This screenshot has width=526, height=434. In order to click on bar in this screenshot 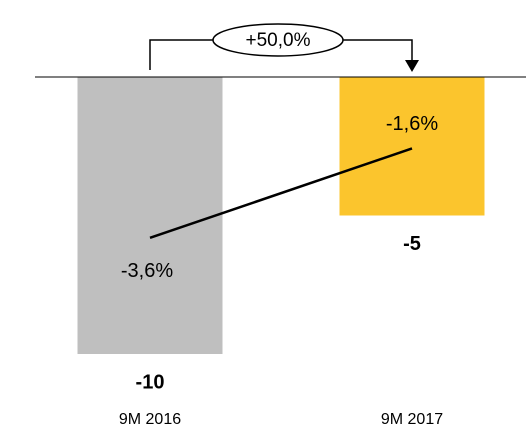, I will do `click(412, 146)`.